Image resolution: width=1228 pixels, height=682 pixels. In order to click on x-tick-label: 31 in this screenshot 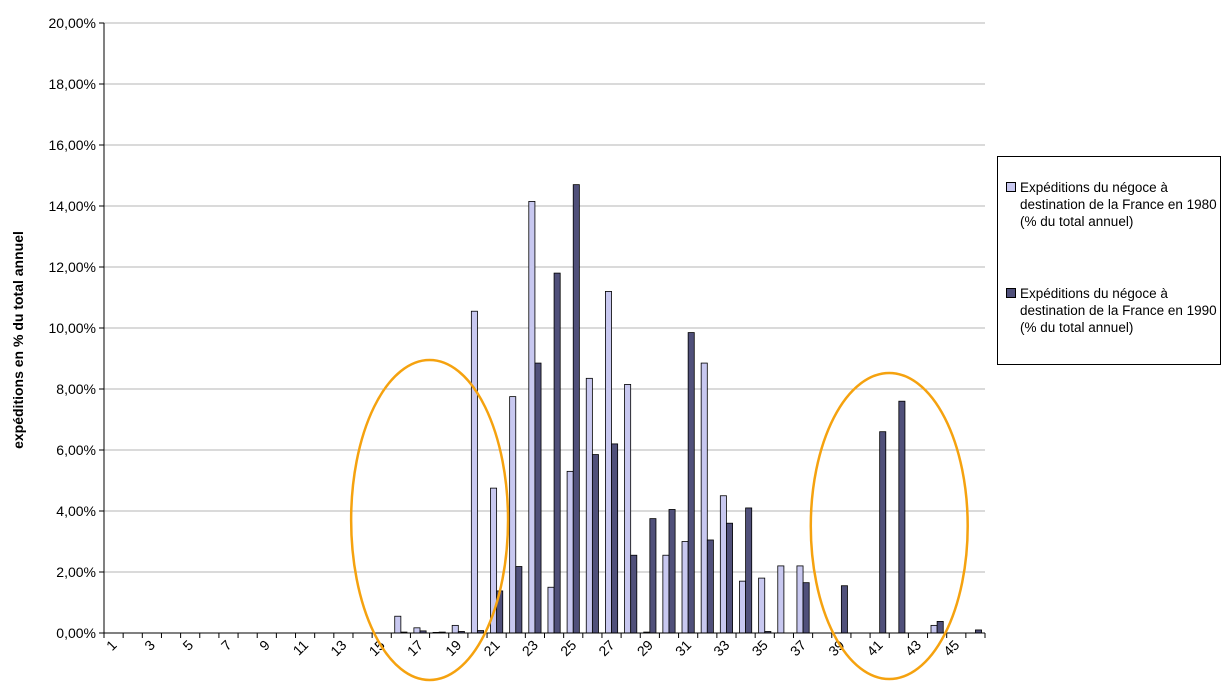, I will do `click(683, 648)`.